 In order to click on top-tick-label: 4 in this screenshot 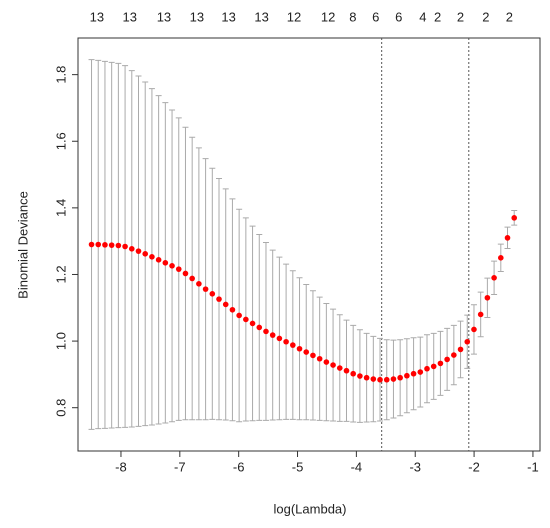, I will do `click(422, 16)`.